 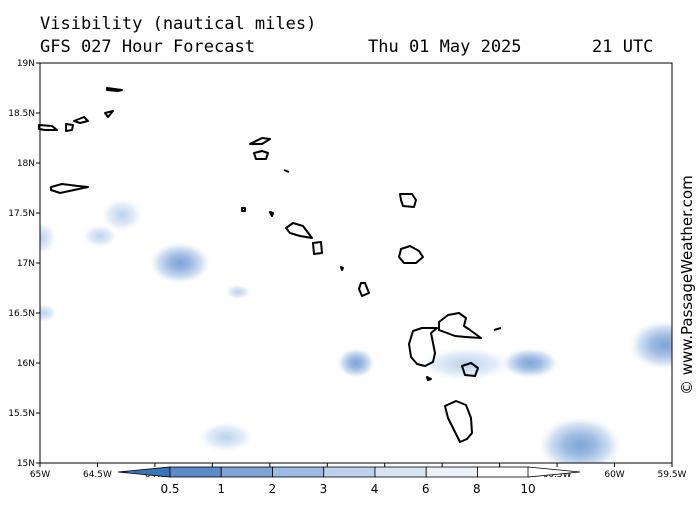 I want to click on forecast-time: 21 UTC, so click(x=623, y=47).